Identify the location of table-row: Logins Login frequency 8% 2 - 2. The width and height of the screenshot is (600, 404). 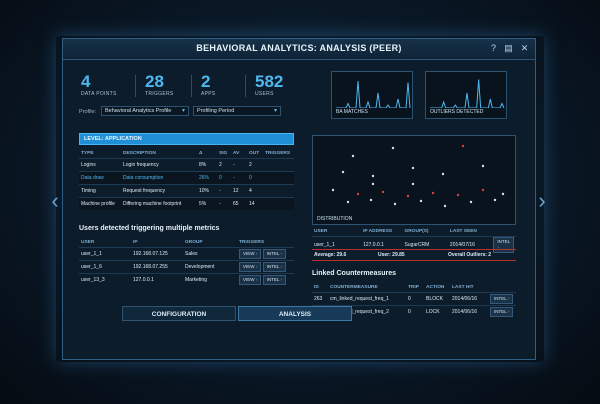
(186, 165).